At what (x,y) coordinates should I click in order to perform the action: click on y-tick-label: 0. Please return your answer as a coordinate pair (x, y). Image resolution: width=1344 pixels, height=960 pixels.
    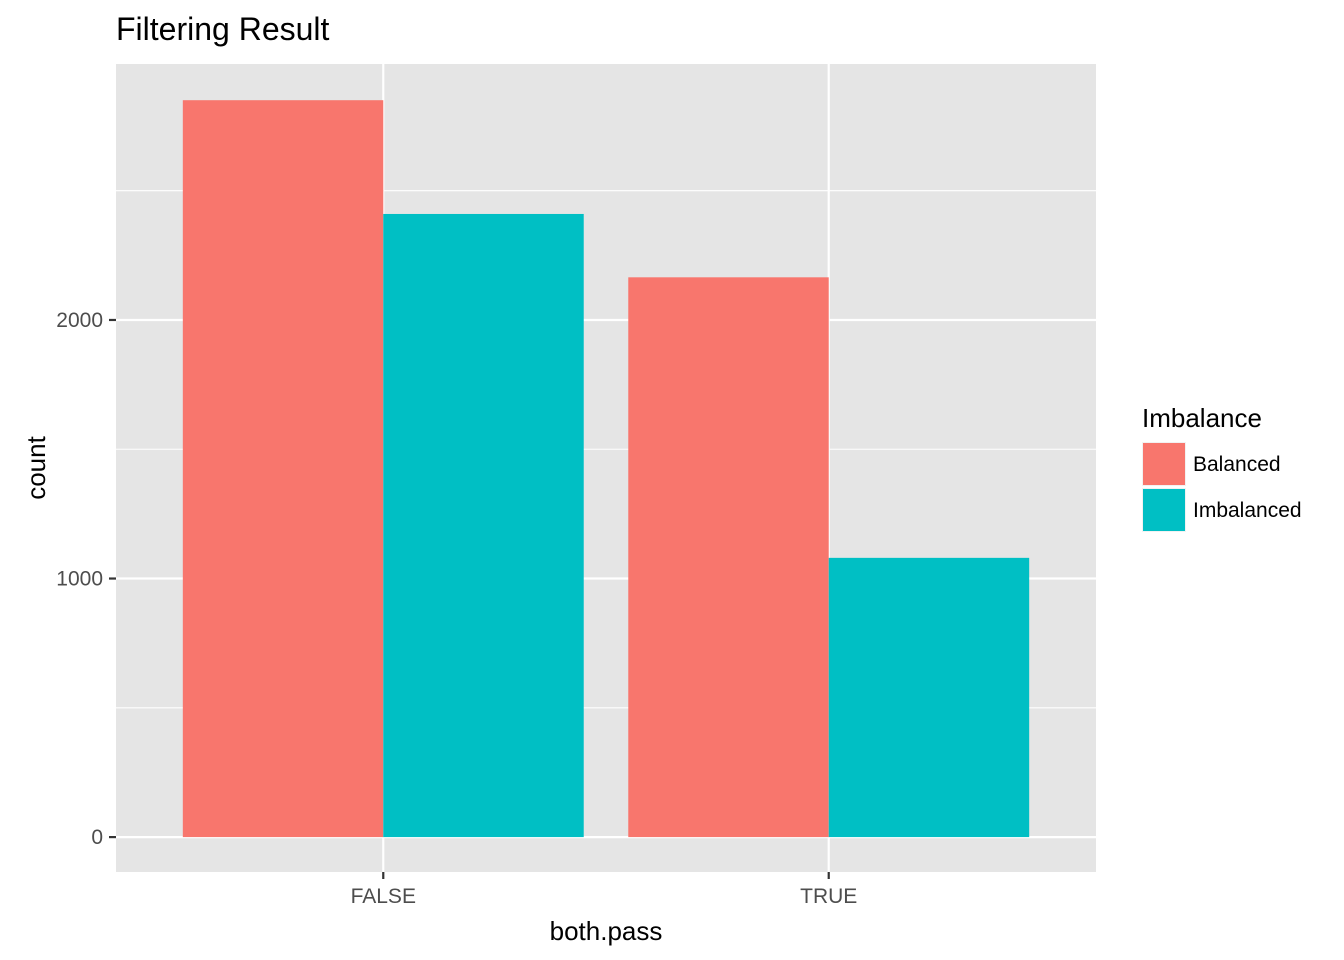
    Looking at the image, I should click on (97, 837).